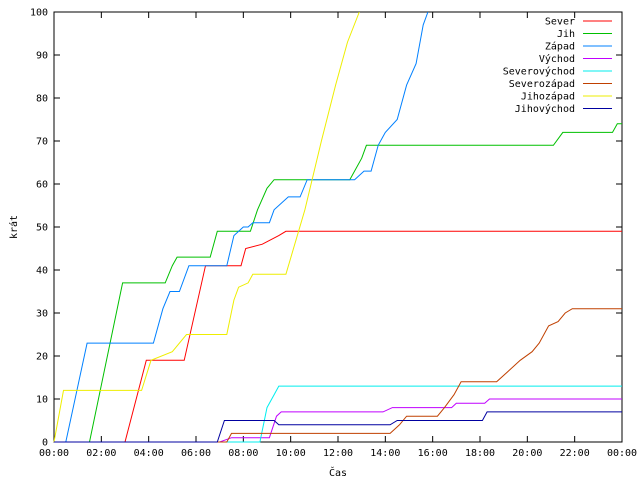 The height and width of the screenshot is (480, 640). I want to click on series-line-vychod, so click(338, 420).